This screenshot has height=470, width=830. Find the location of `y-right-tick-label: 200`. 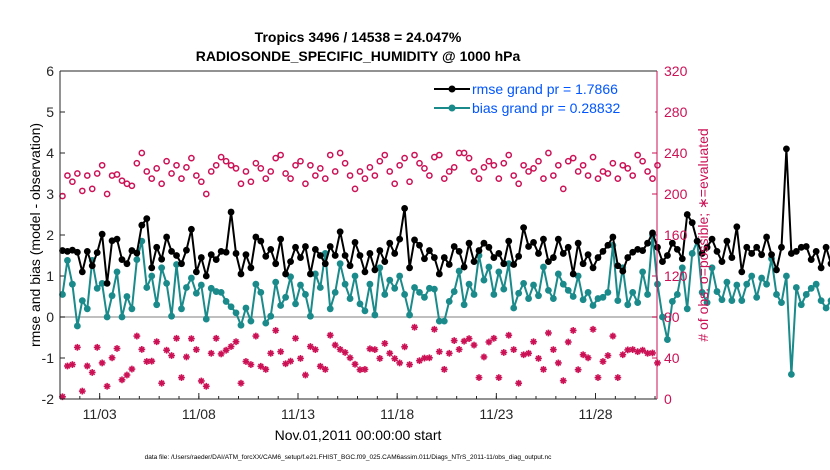

y-right-tick-label: 200 is located at coordinates (676, 194).